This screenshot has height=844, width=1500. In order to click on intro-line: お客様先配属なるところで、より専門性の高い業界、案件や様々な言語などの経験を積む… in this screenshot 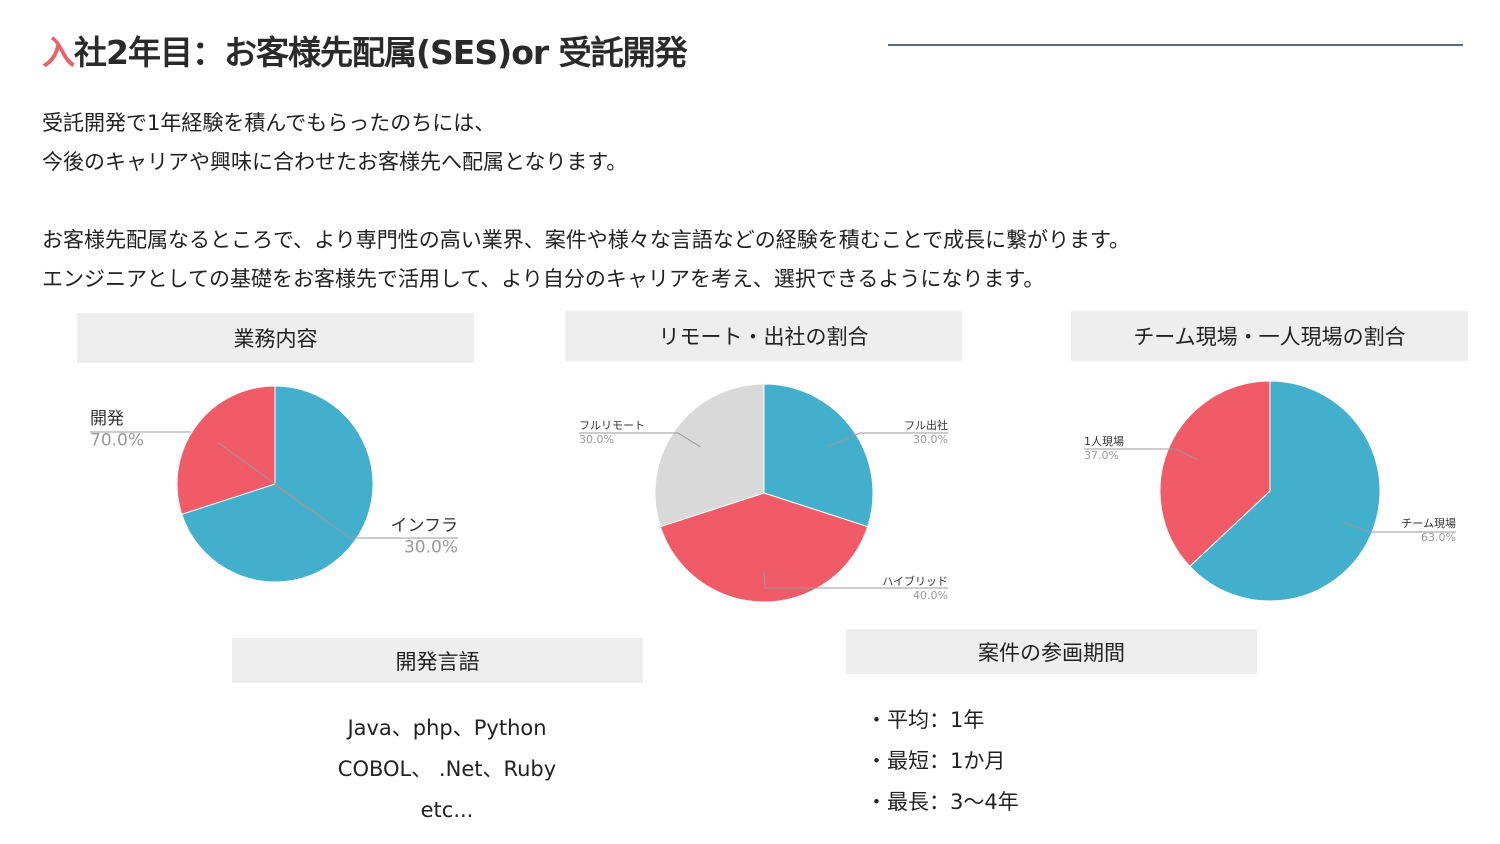, I will do `click(586, 240)`.